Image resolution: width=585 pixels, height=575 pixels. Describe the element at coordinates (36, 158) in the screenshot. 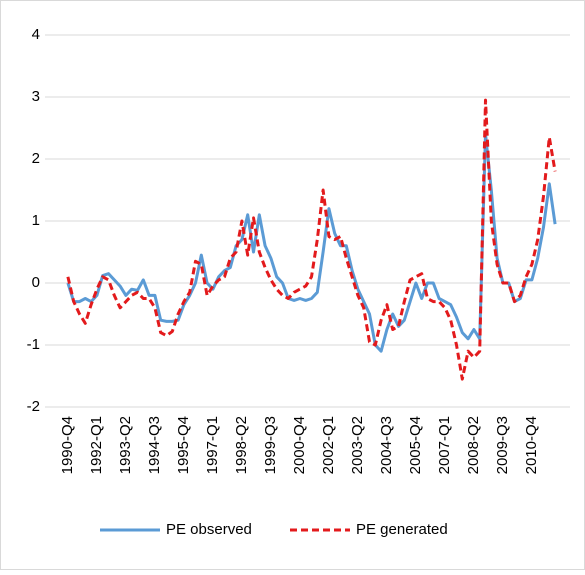

I see `y-tick-label: 2` at that location.